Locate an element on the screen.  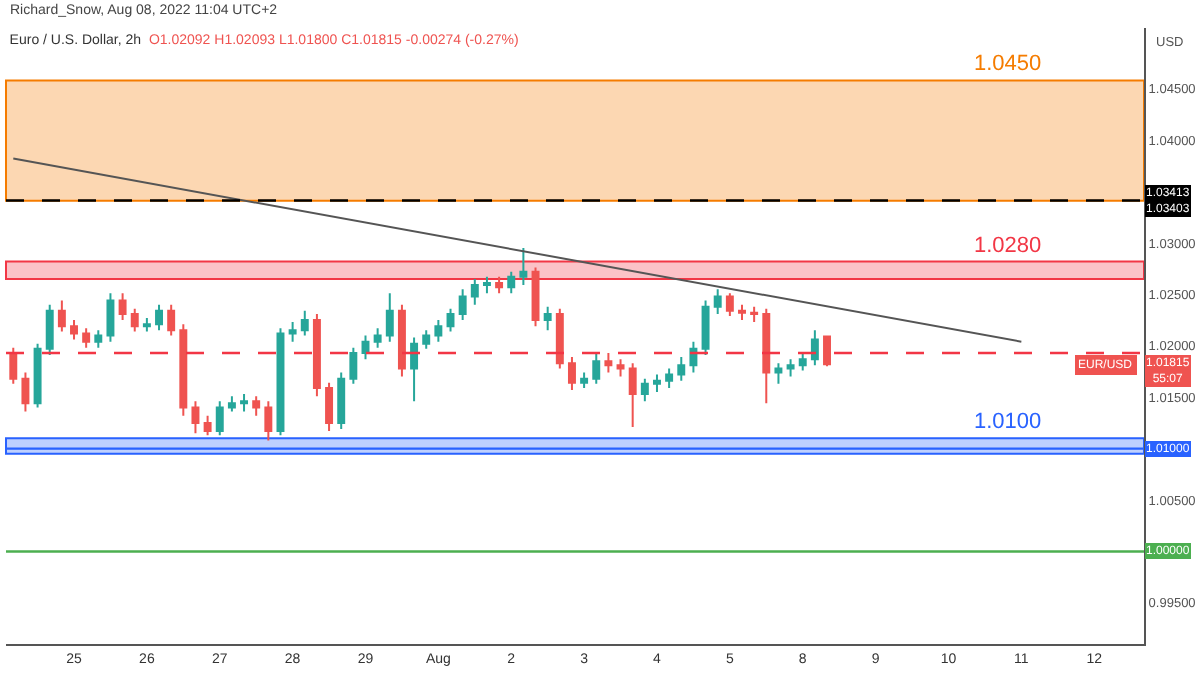
band-label: 1.0450 is located at coordinates (1008, 64).